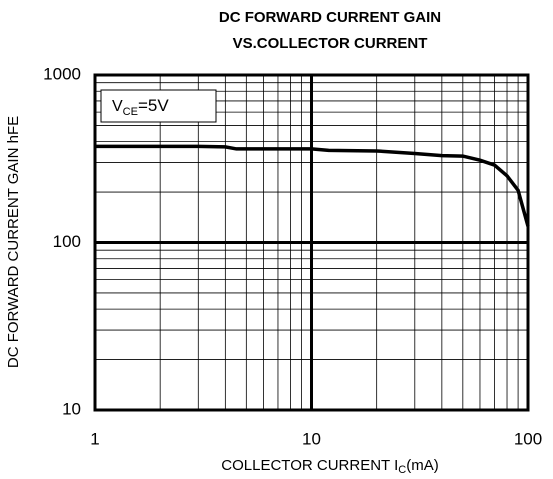  Describe the element at coordinates (330, 43) in the screenshot. I see `chart-title: VS.COLLECTOR CURRENT` at that location.